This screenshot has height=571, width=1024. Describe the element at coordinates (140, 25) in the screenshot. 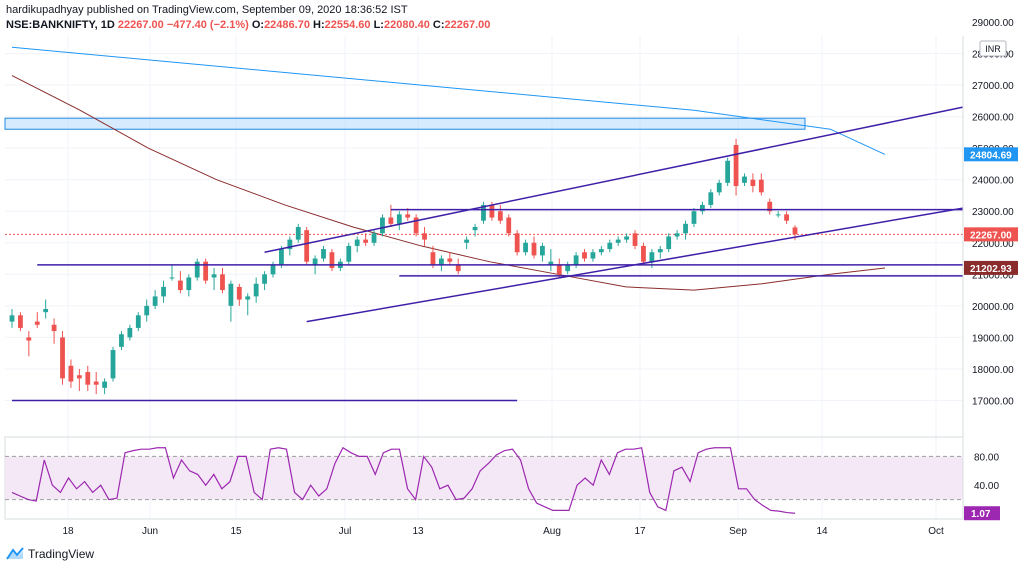

I see `last-price: 22267.00` at that location.